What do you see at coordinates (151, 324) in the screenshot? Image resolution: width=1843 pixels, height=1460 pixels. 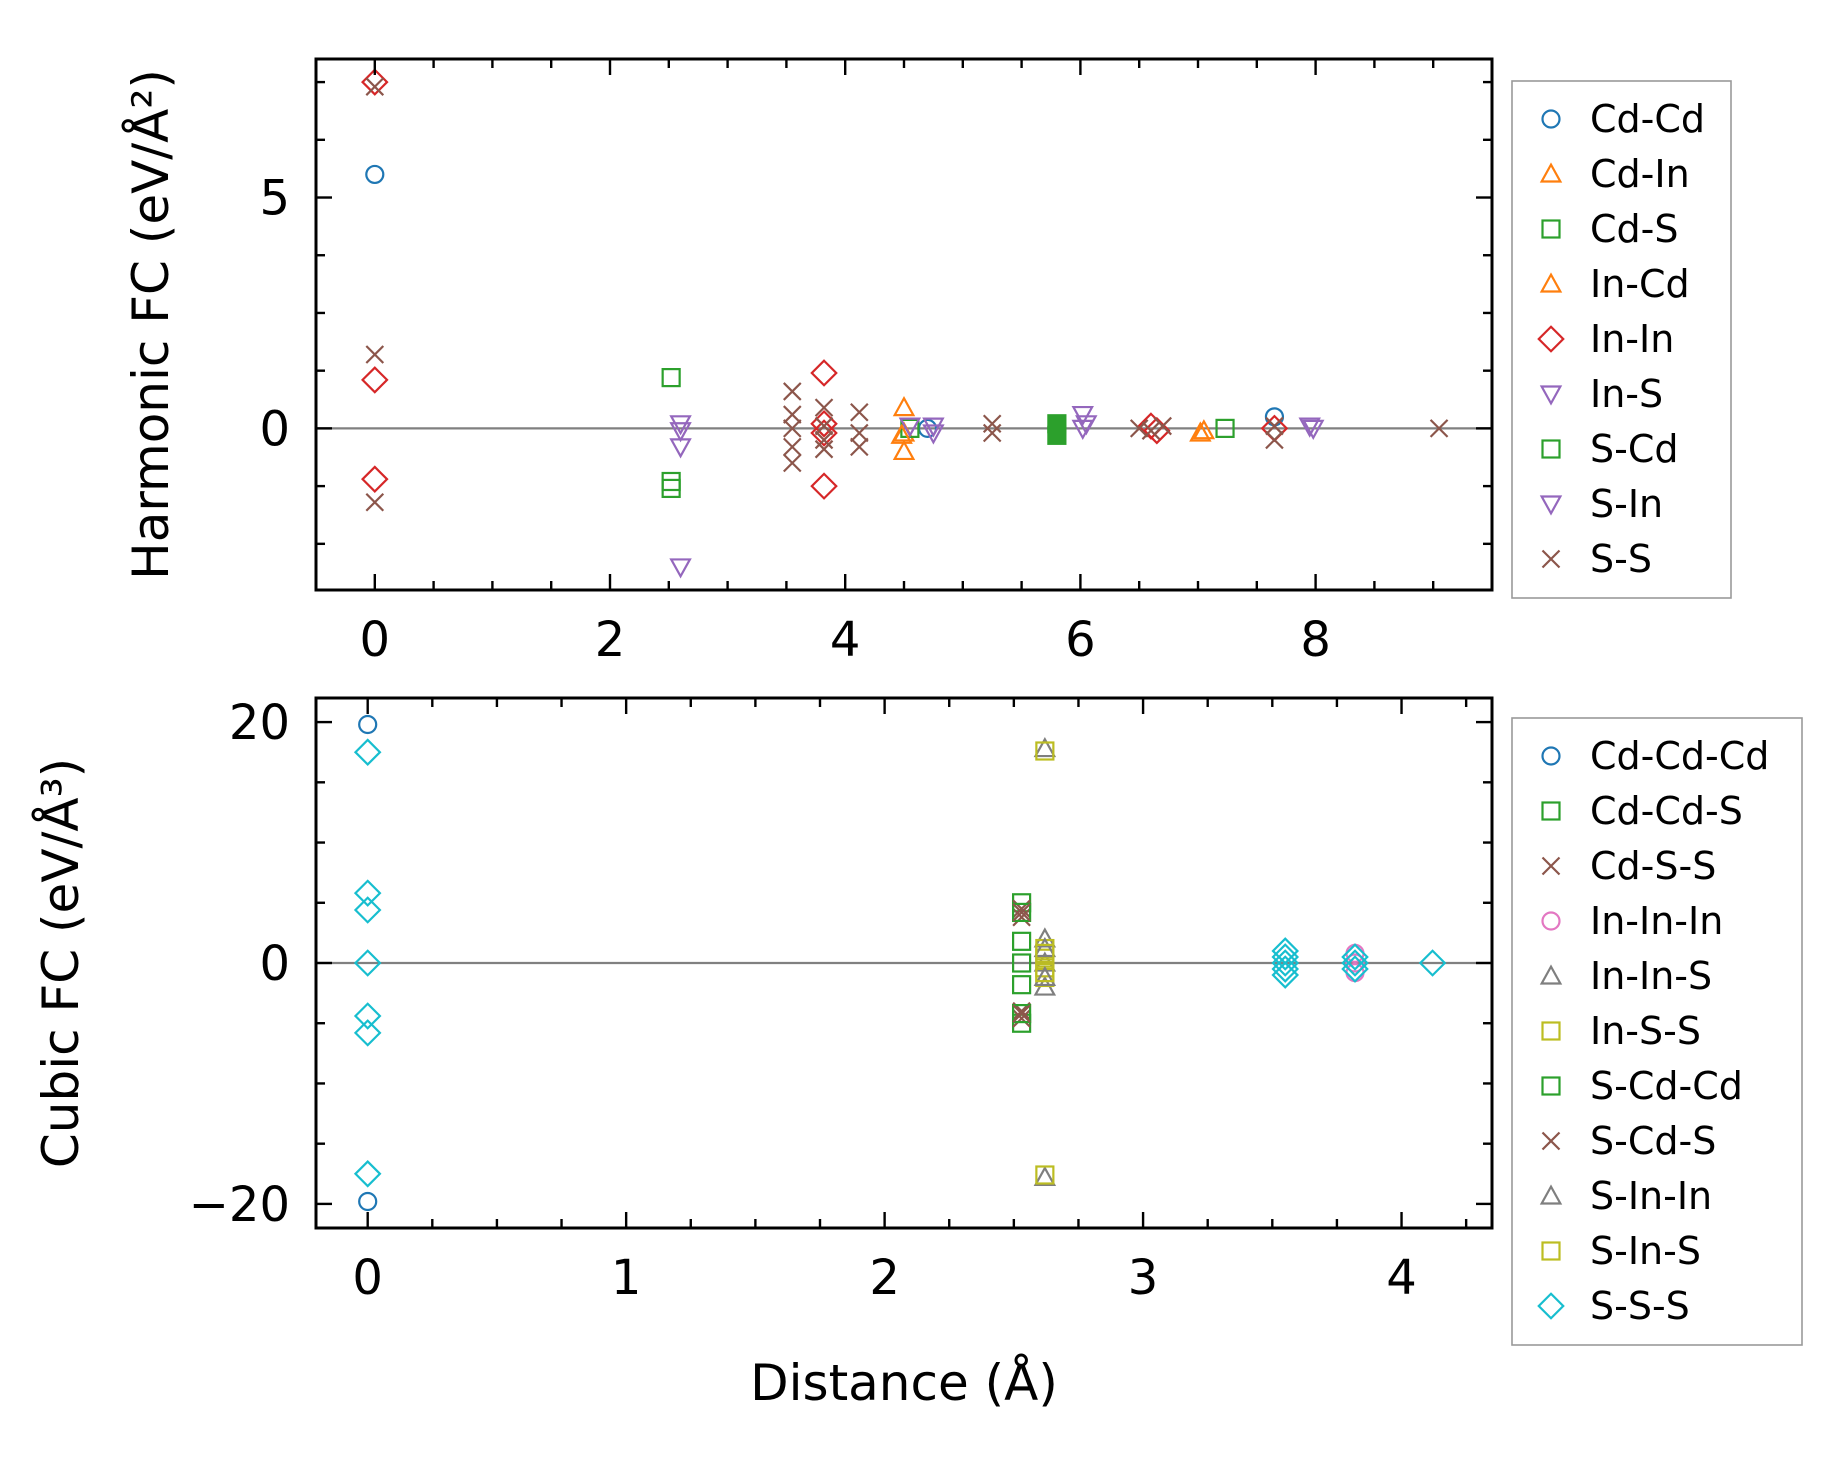 I see `y-axis-title: Harmonic FC (eV/Å²)` at bounding box center [151, 324].